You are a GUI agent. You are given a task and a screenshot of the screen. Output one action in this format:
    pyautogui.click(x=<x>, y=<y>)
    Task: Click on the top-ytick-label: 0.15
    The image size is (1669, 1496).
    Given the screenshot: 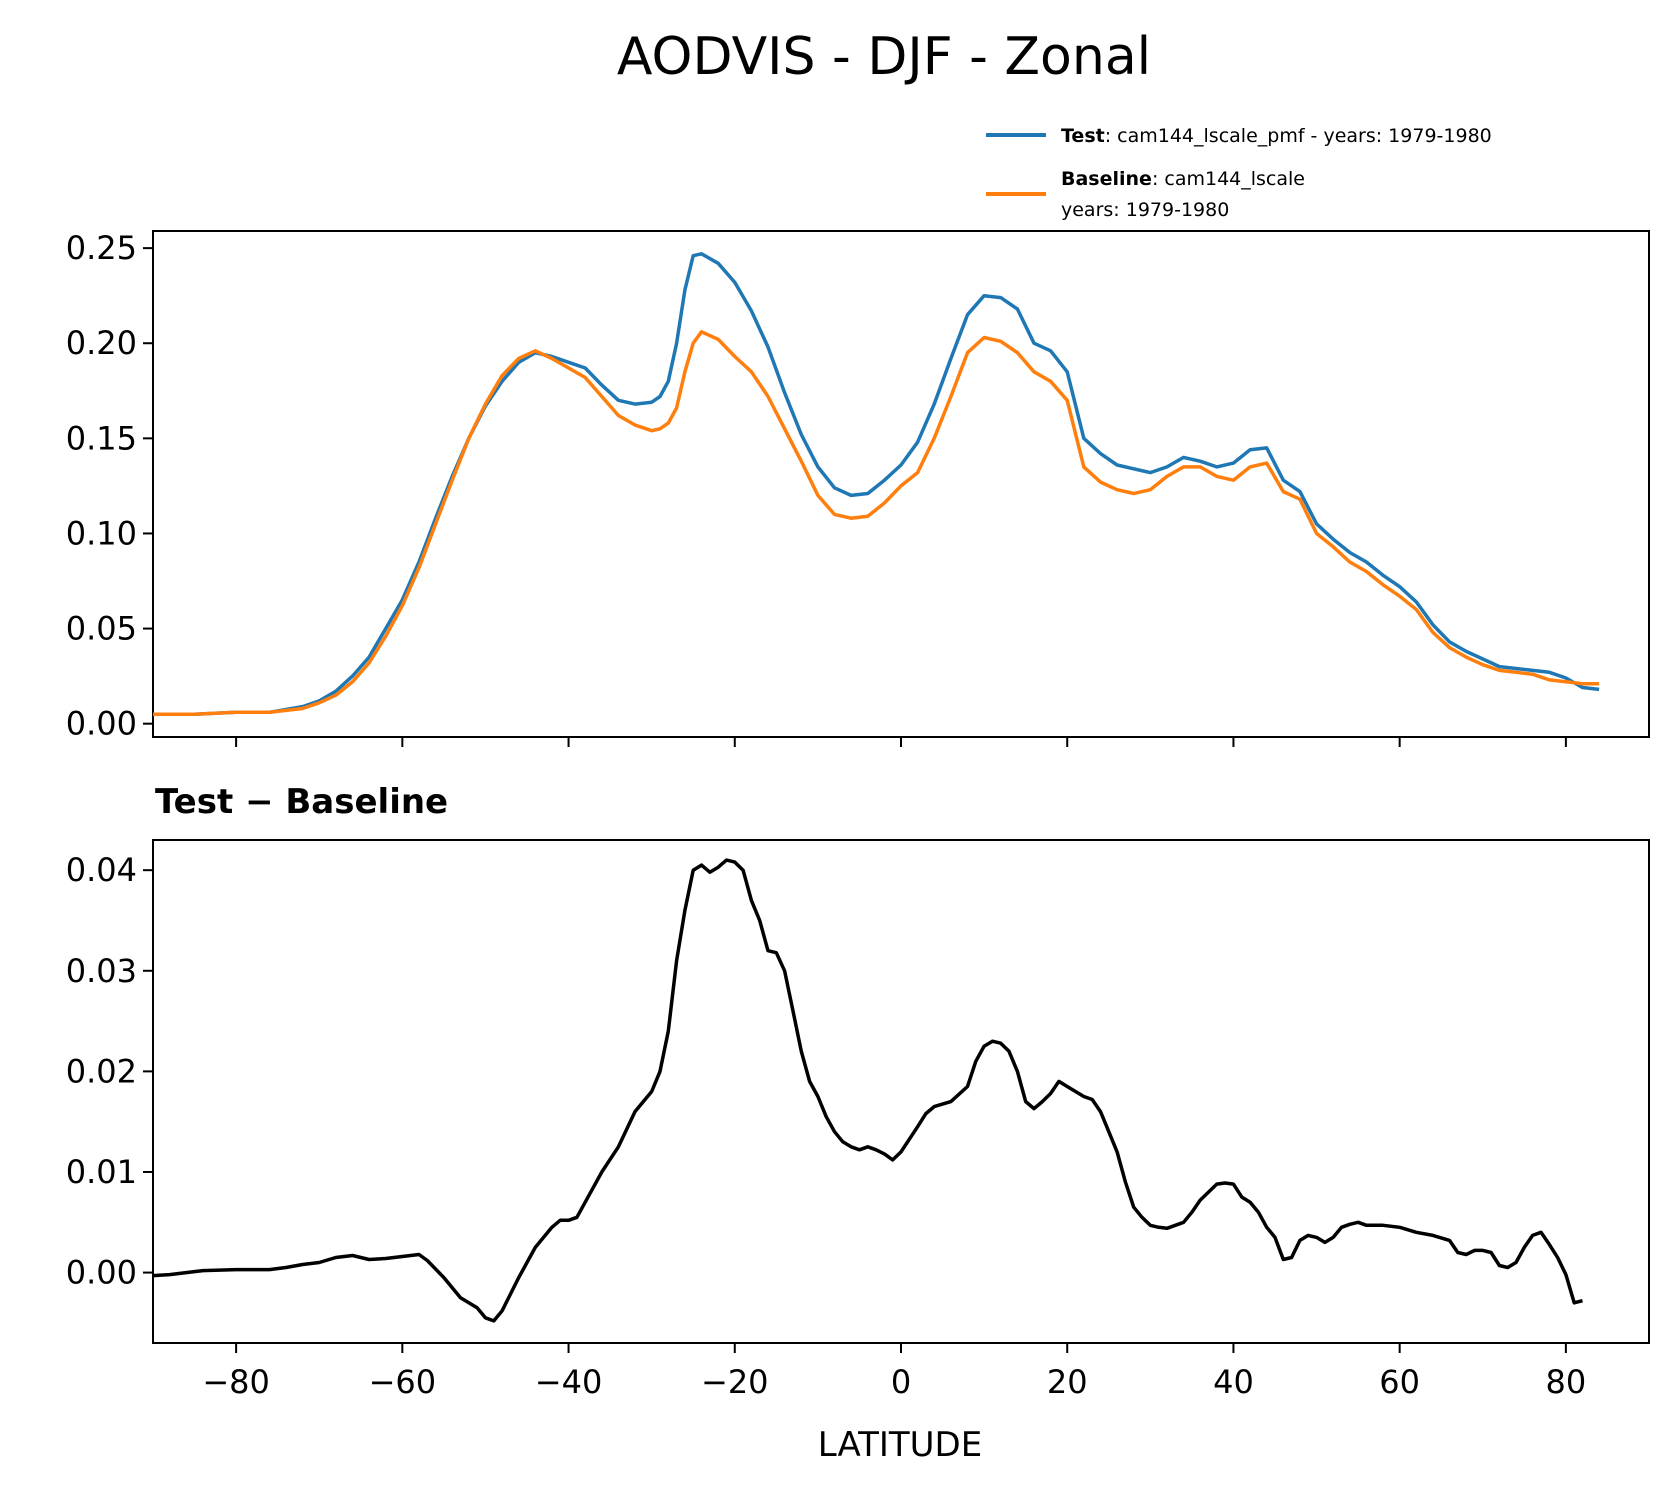 What is the action you would take?
    pyautogui.click(x=101, y=438)
    